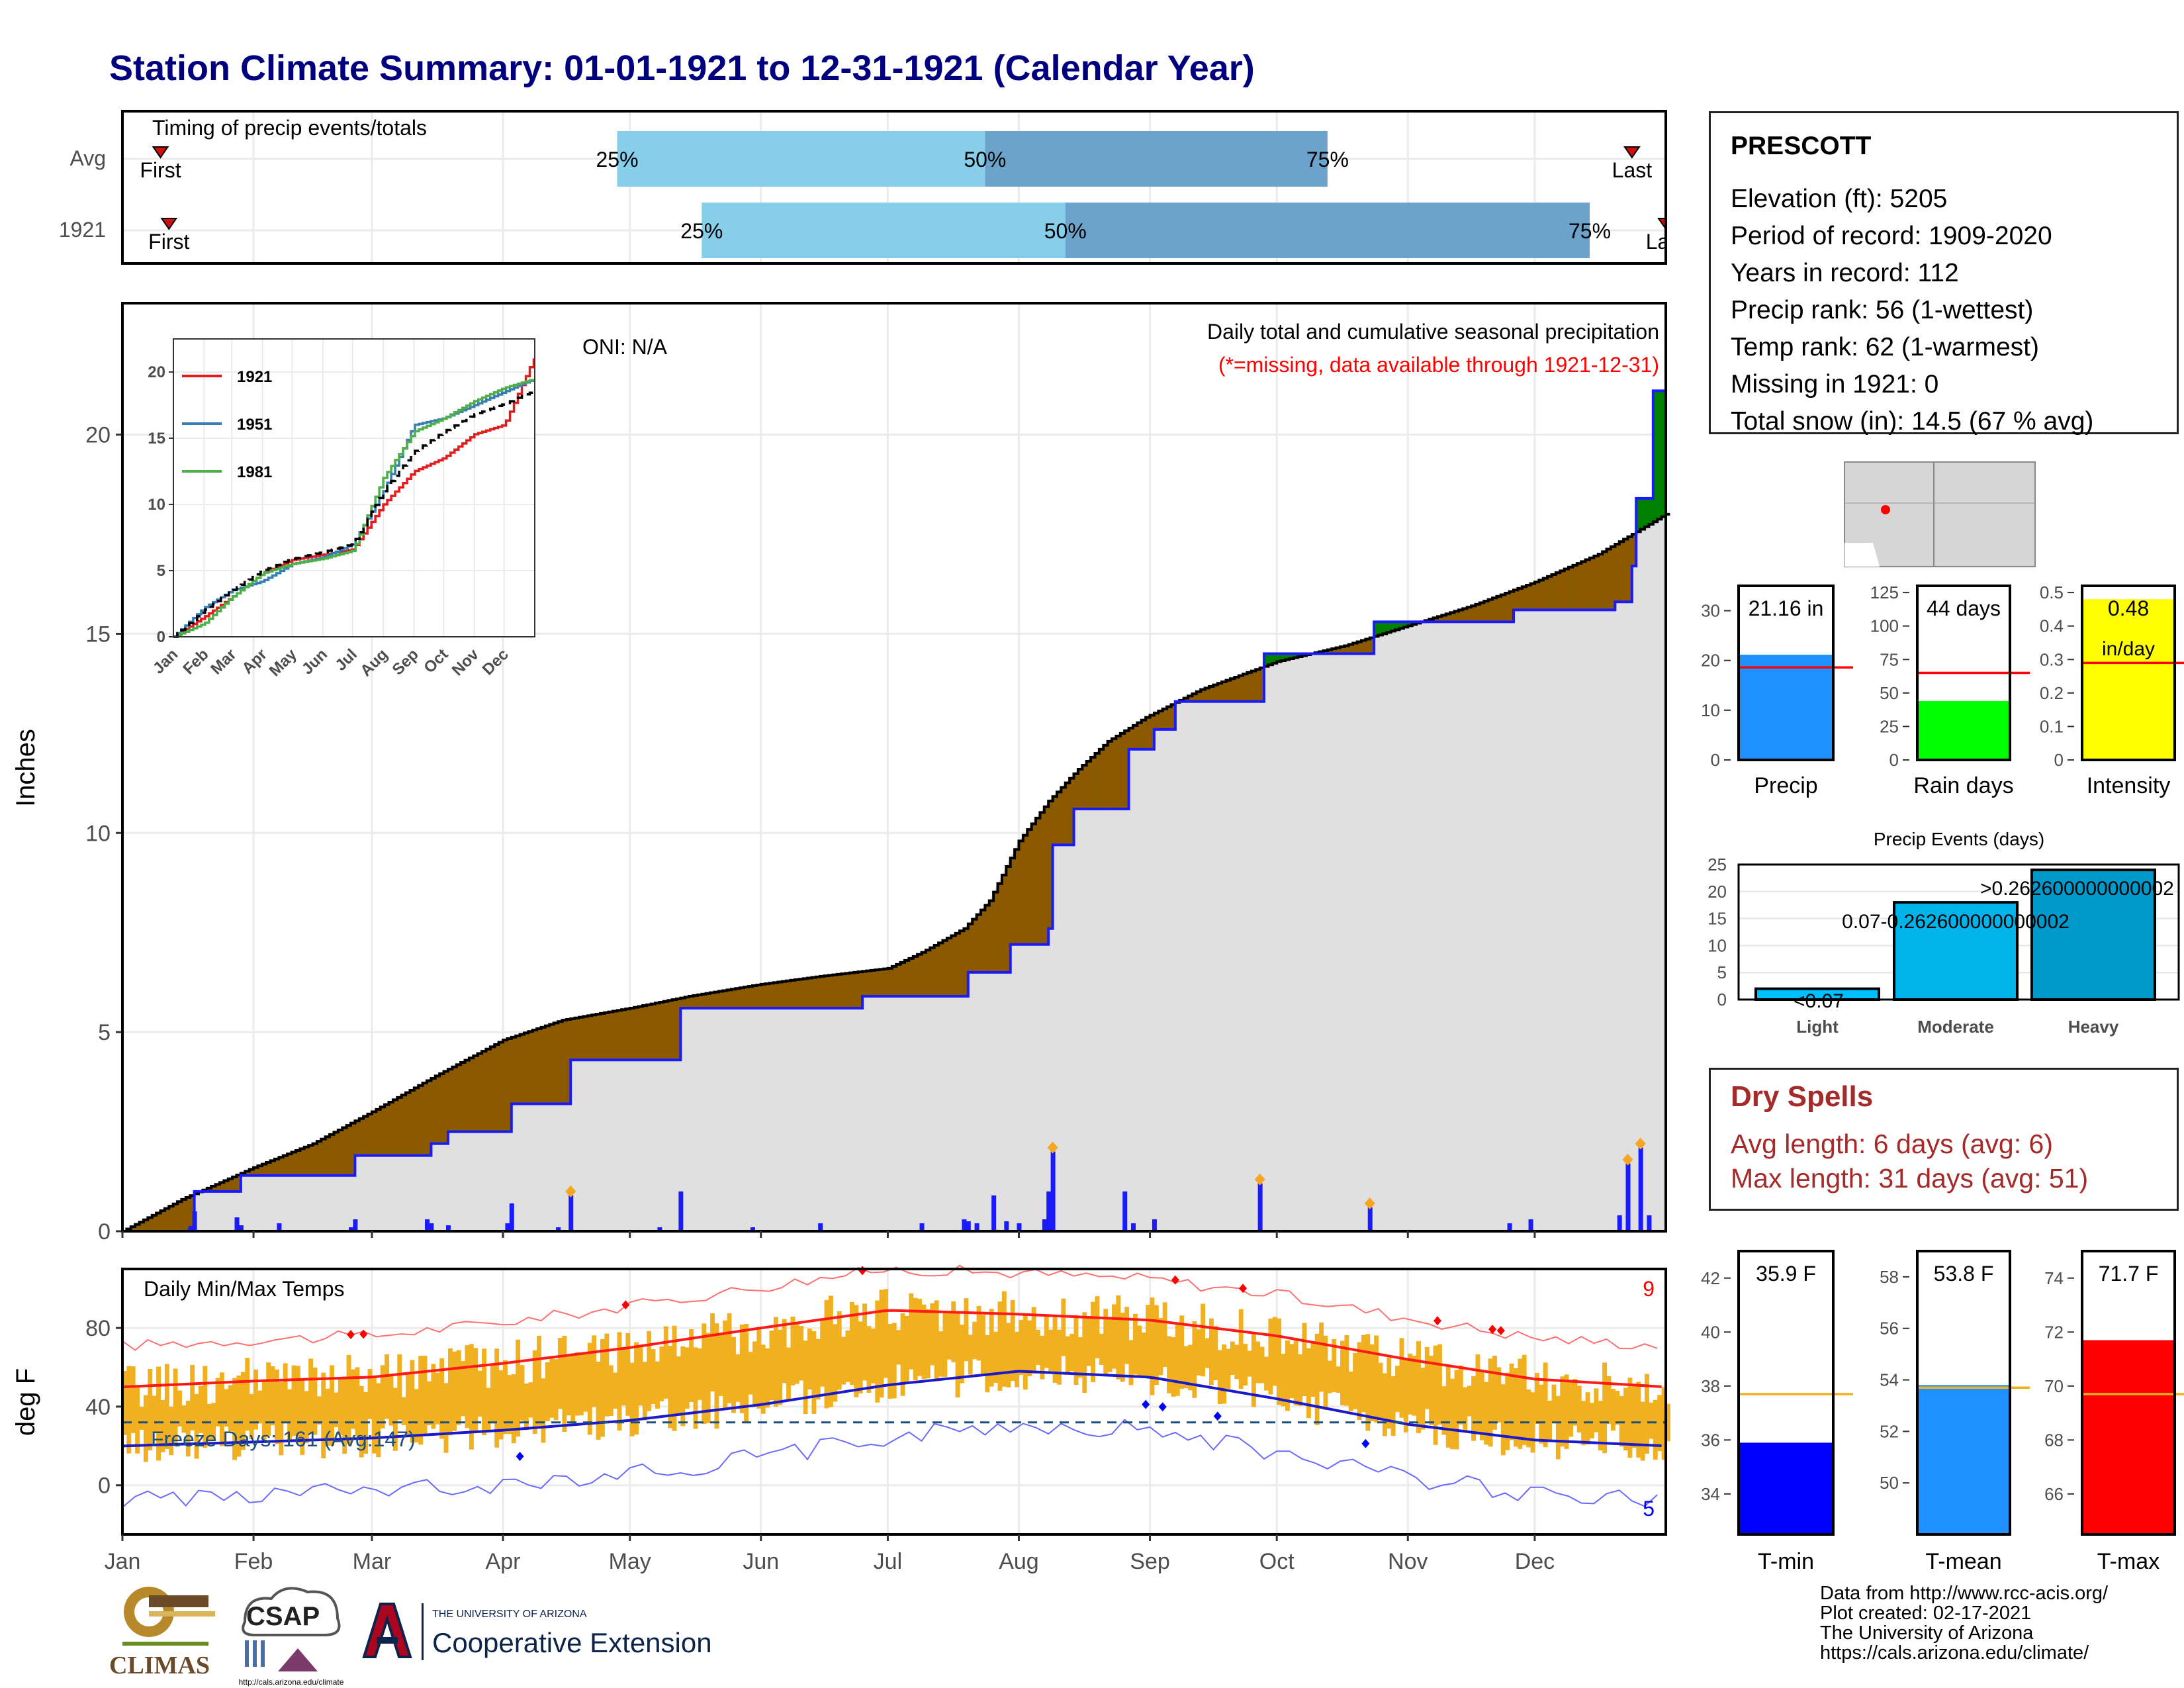  I want to click on credit-data-source: Data from http://www.rcc-acis.org/, so click(1965, 1593).